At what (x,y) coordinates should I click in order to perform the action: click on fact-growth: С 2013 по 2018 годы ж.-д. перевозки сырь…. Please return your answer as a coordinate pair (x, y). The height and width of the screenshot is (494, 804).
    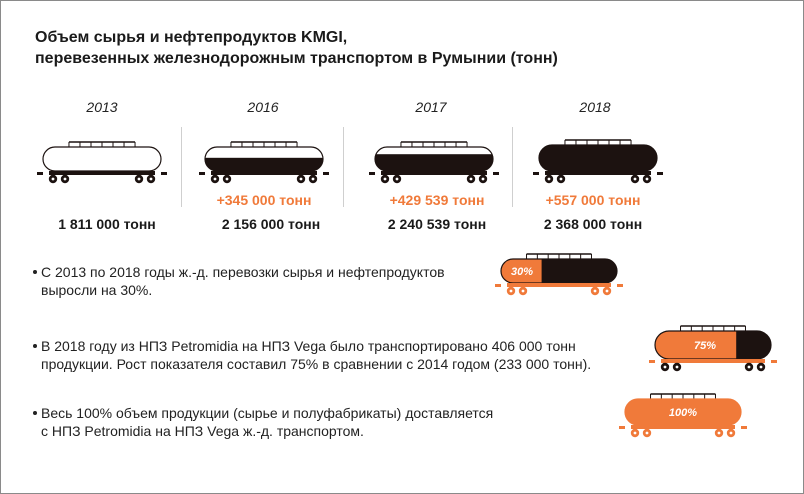
    Looking at the image, I should click on (239, 281).